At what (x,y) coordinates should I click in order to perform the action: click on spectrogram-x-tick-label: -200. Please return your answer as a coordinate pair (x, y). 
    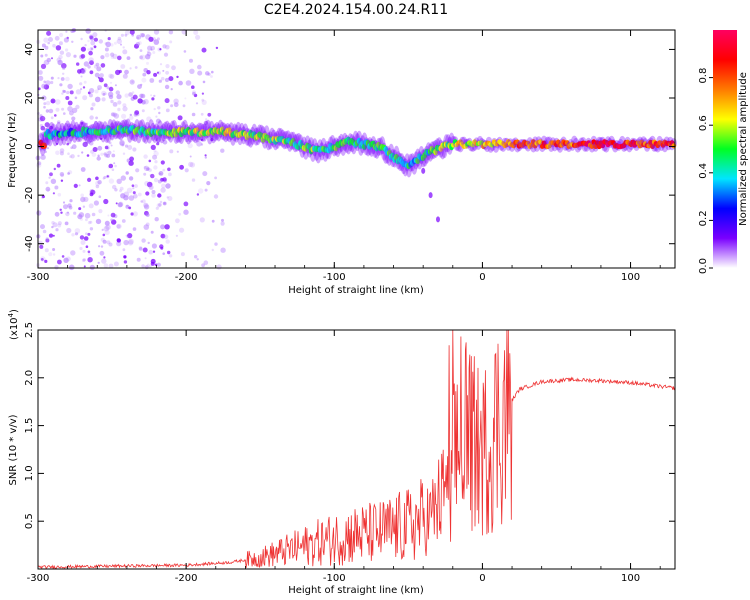
    Looking at the image, I should click on (186, 277).